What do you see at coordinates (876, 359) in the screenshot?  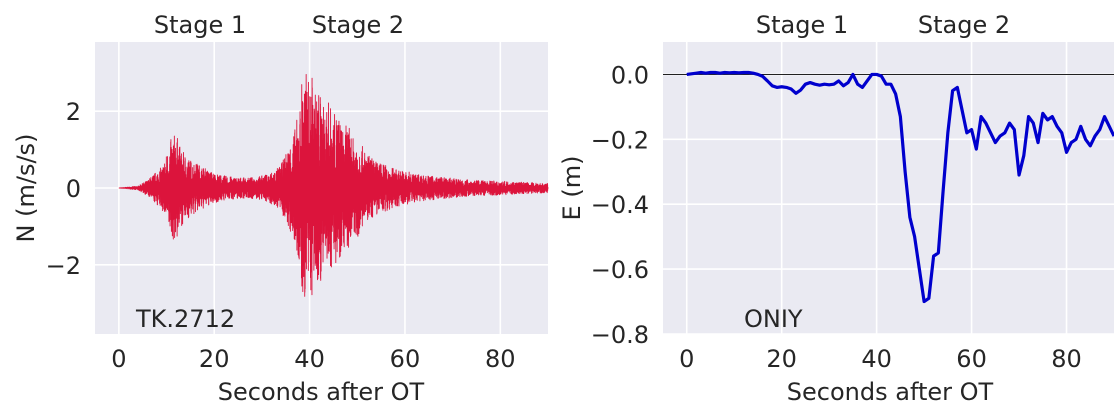 I see `right-x-tick-label: 40` at bounding box center [876, 359].